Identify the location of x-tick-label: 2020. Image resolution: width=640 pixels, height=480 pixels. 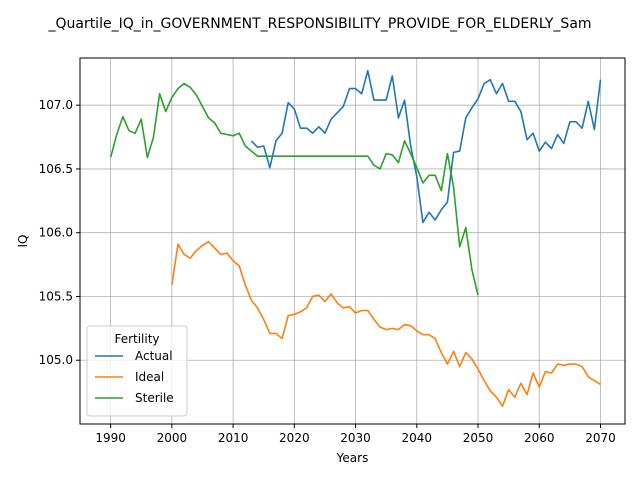
(294, 438).